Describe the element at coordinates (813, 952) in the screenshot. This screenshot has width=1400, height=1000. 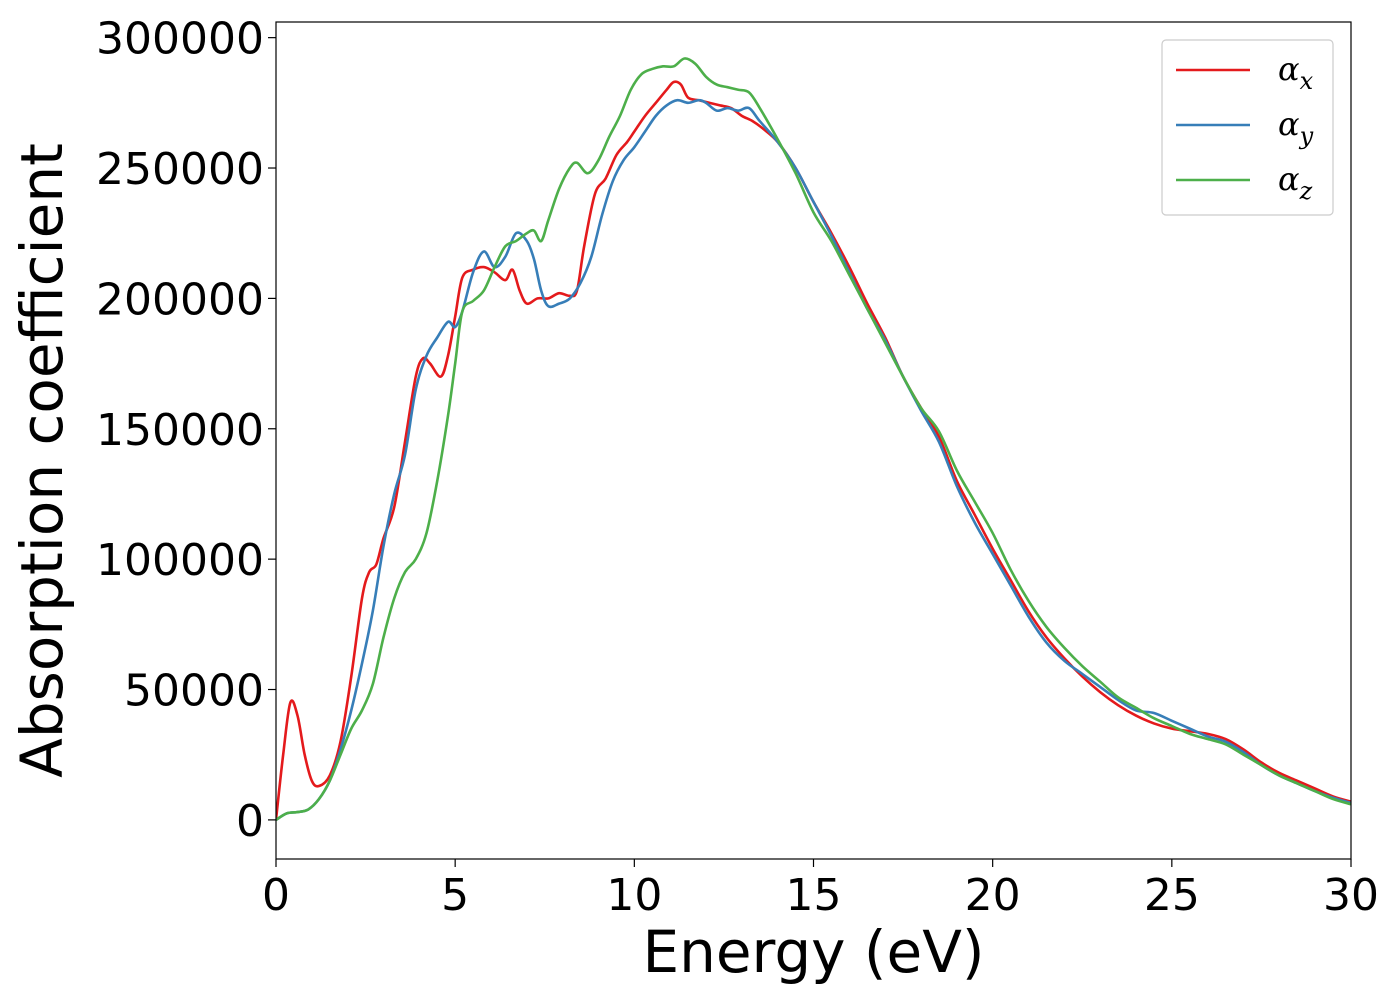
I see `x-axis-label: Energy (eV)` at that location.